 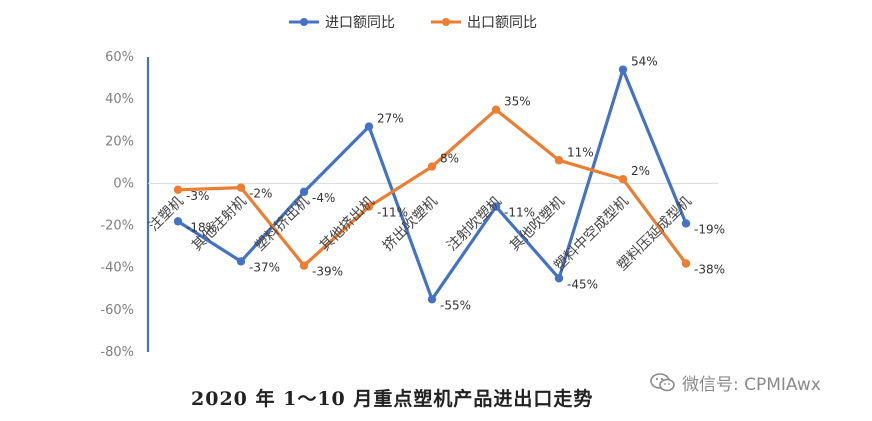 I want to click on y-tick-label: -80%, so click(x=117, y=352).